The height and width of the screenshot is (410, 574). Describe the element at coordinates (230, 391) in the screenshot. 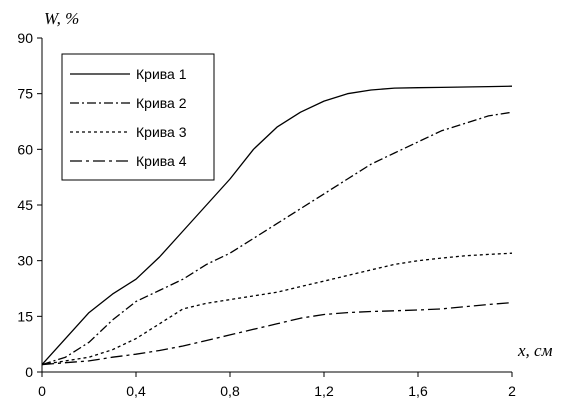

I see `x-tick-label: 0,8` at that location.